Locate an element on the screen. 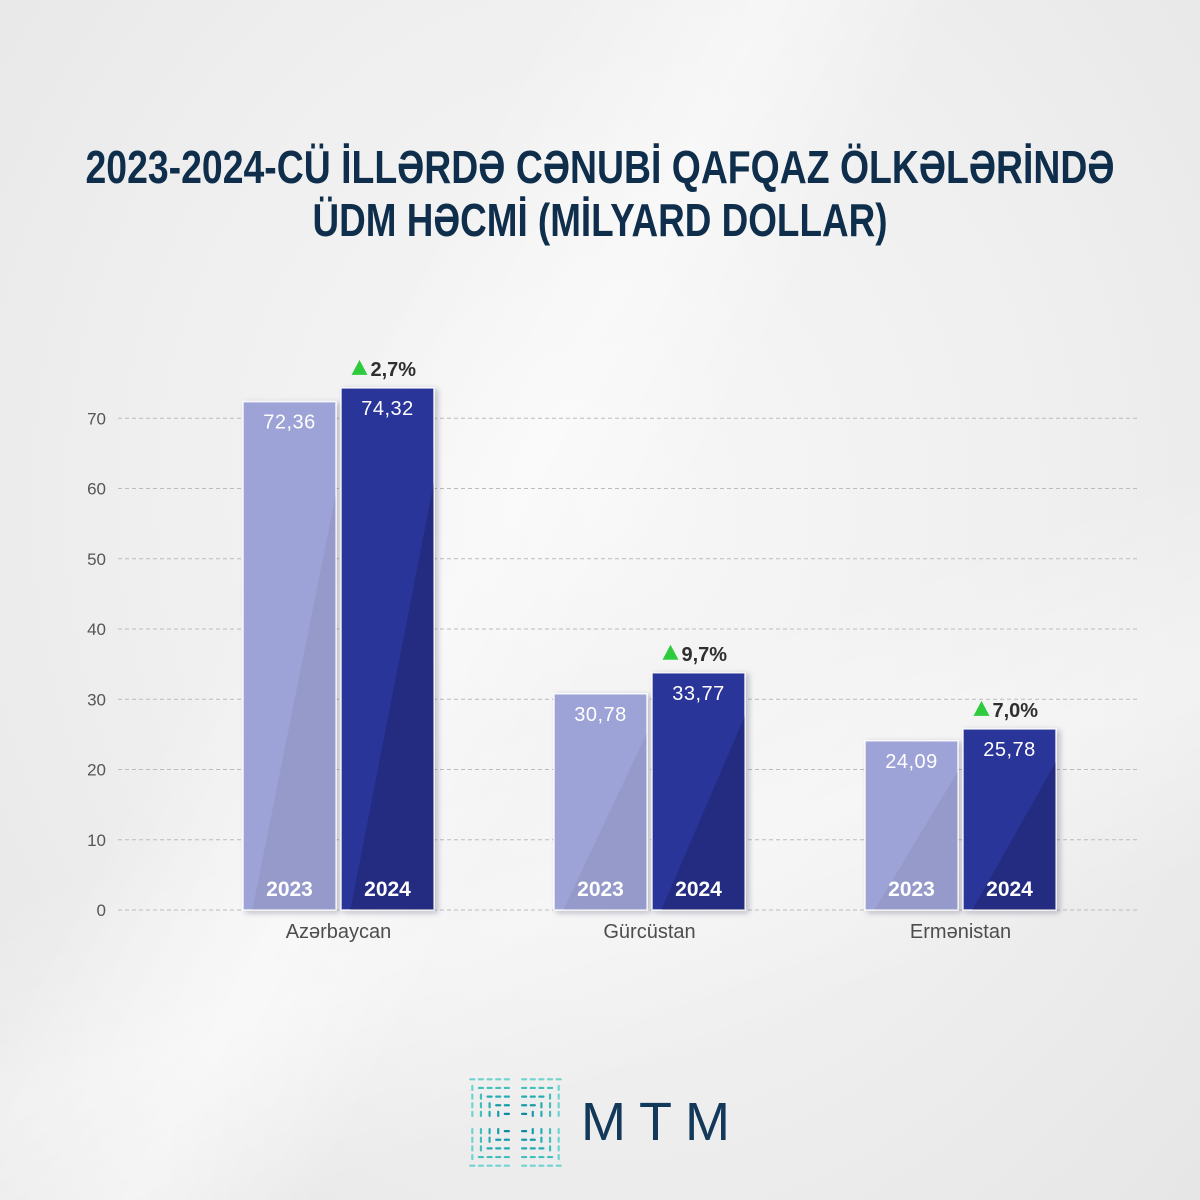 The width and height of the screenshot is (1200, 1200). chart-title-line-2: ÜDM HƏCMİ (MİLYARD DOLLAR) is located at coordinates (600, 220).